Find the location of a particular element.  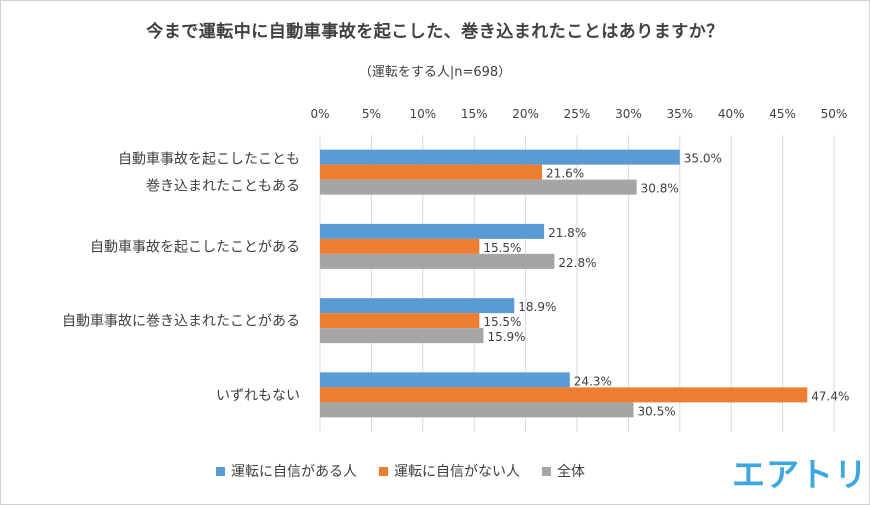

x-tick-label: 5% is located at coordinates (371, 114).